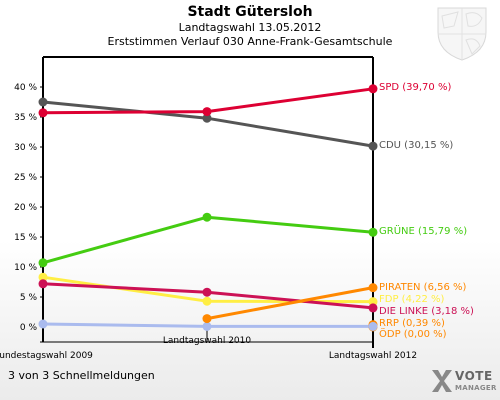 This screenshot has width=500, height=400. Describe the element at coordinates (81, 375) in the screenshot. I see `report-count: 3 von 3 Schnellmeldungen` at that location.